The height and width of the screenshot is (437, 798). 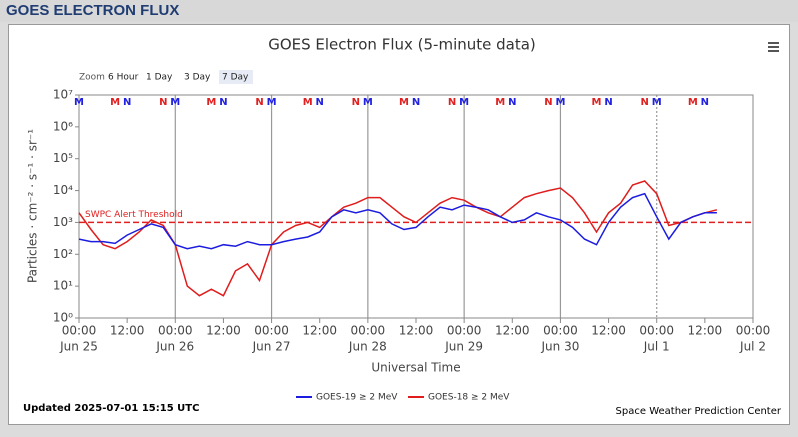 I want to click on y-tick-label: 10⁰, so click(x=63, y=318).